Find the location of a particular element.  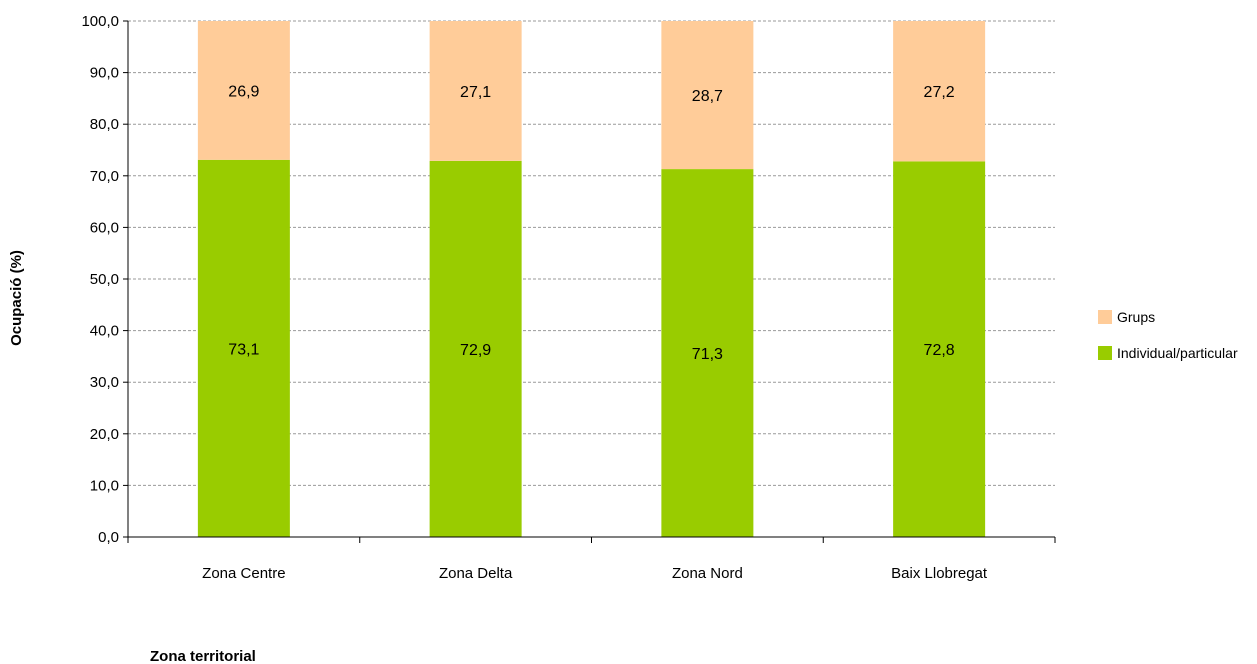

data-label: 27,1 is located at coordinates (475, 92).